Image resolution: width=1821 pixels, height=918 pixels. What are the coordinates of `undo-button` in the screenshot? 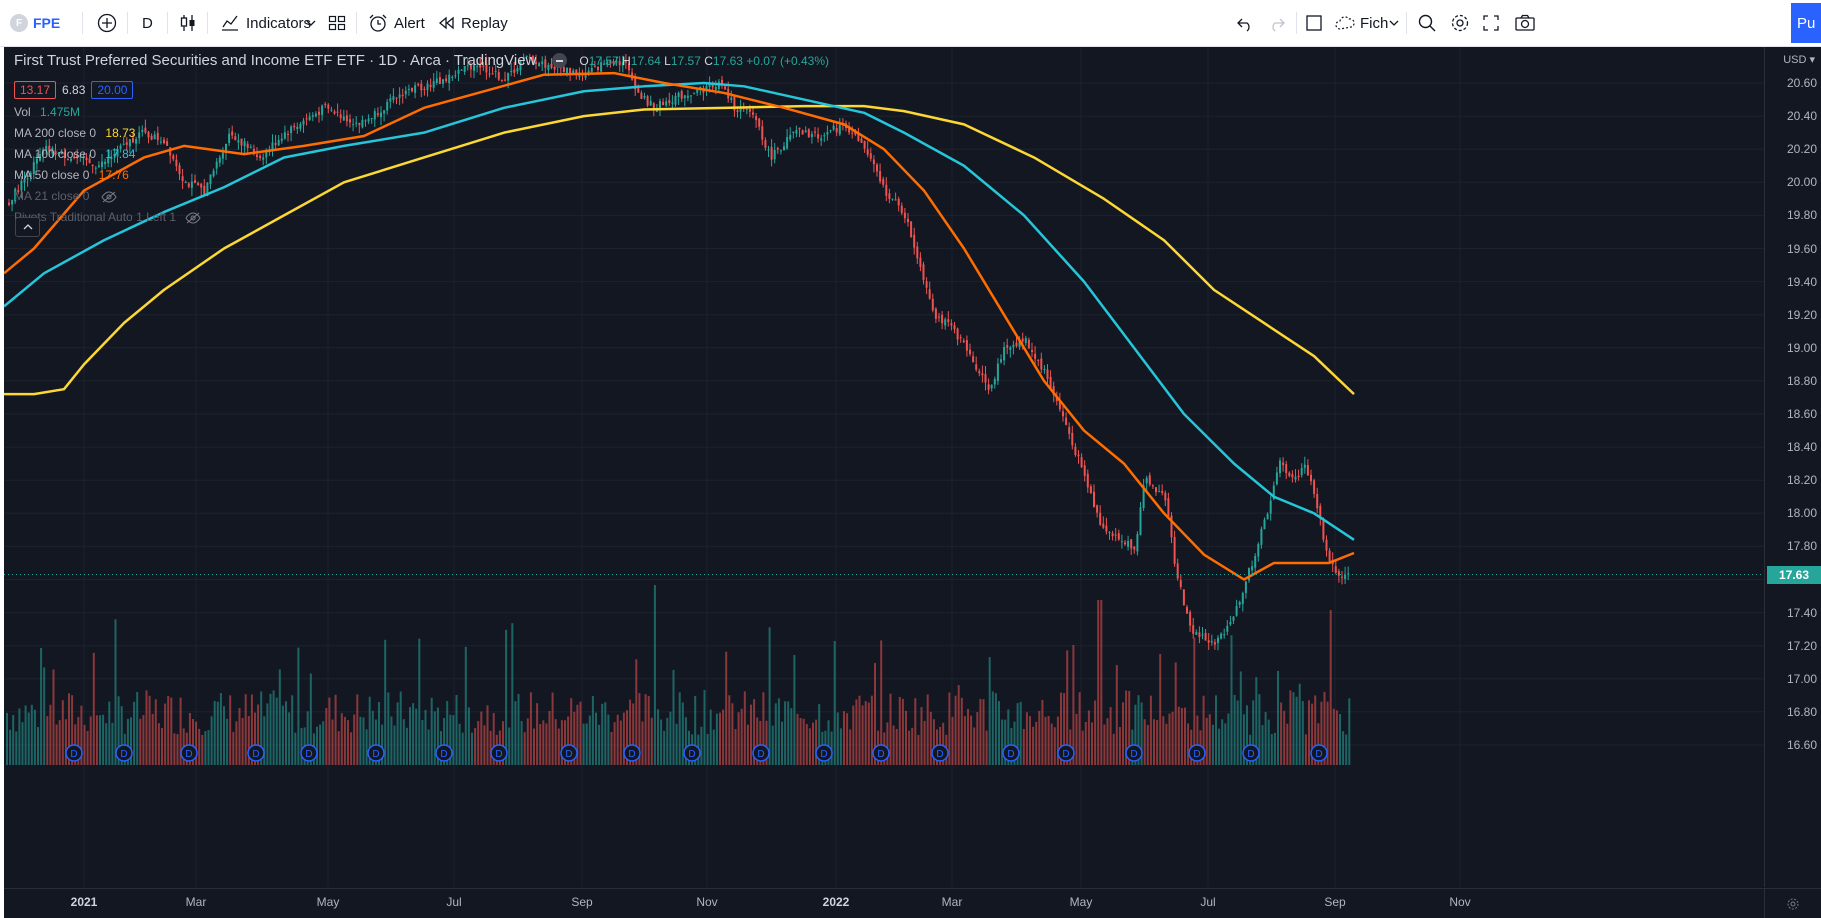 It's located at (1245, 23).